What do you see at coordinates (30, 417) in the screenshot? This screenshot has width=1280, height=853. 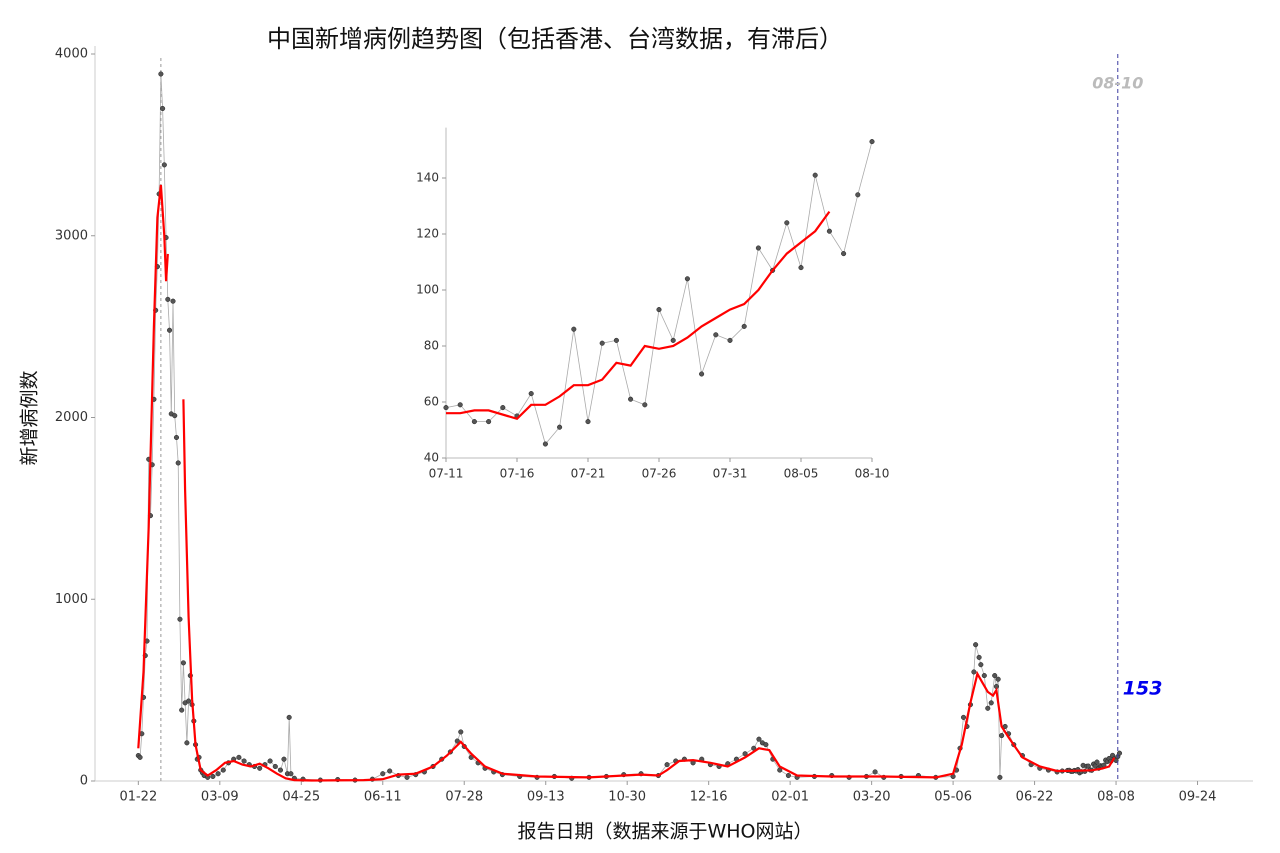 I see `y-axis-label: 新增病例数` at bounding box center [30, 417].